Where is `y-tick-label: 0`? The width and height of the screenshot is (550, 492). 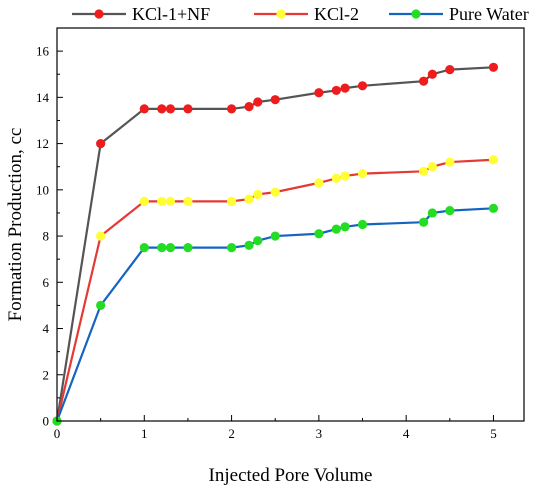 y-tick-label: 0 is located at coordinates (46, 421).